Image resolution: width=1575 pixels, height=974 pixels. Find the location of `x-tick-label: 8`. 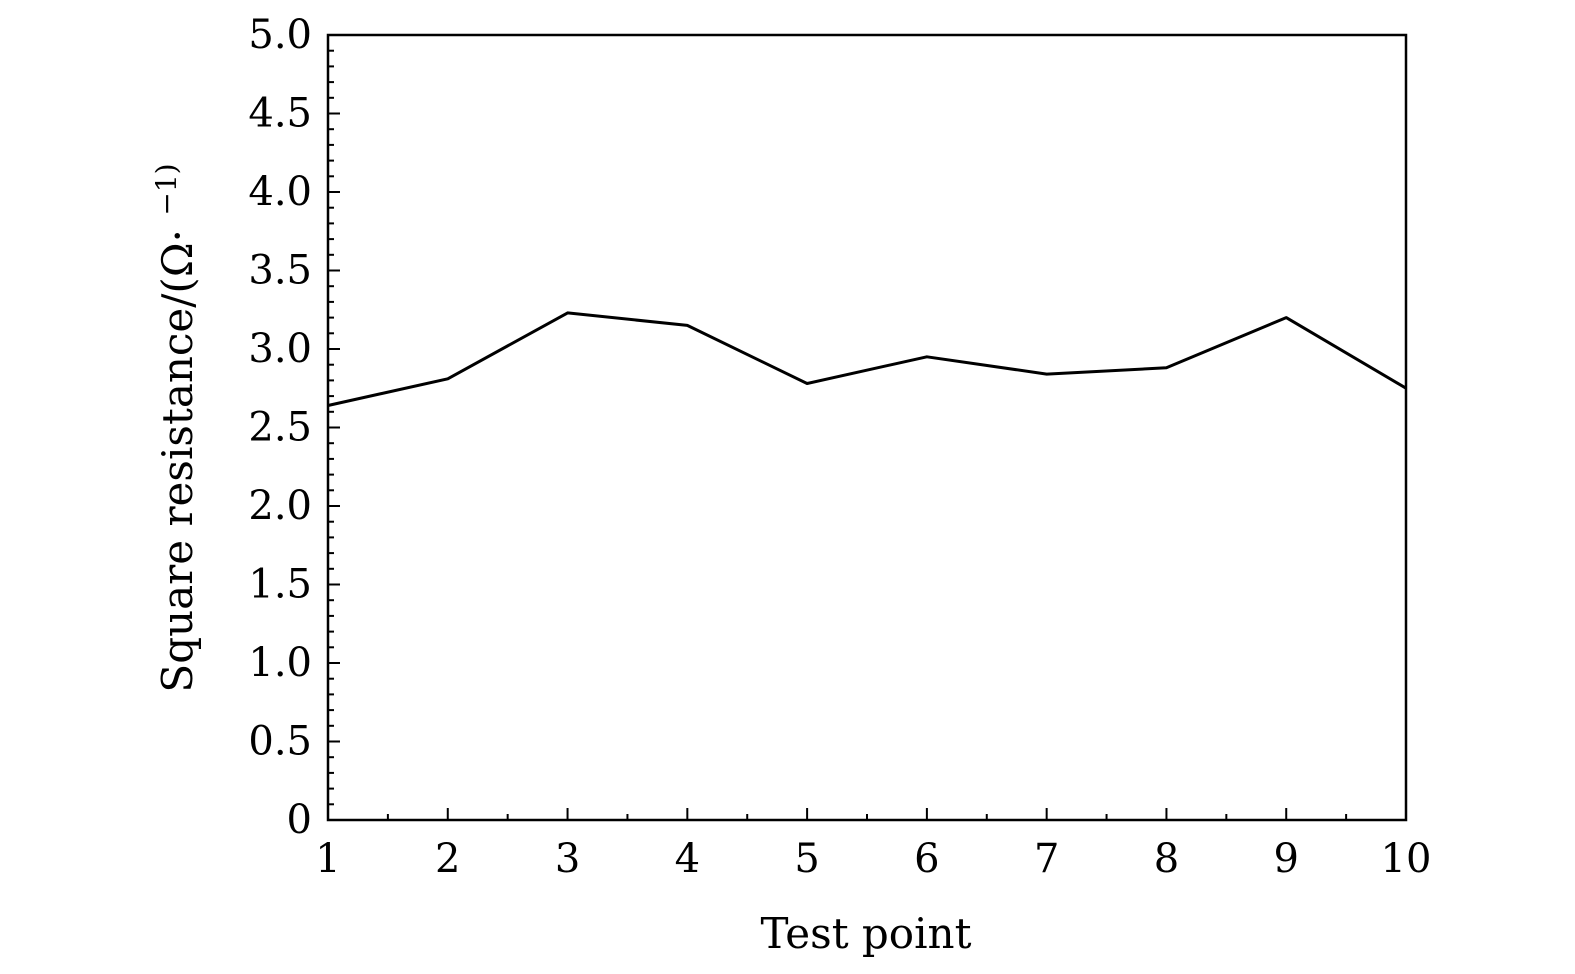

x-tick-label: 8 is located at coordinates (1166, 859).